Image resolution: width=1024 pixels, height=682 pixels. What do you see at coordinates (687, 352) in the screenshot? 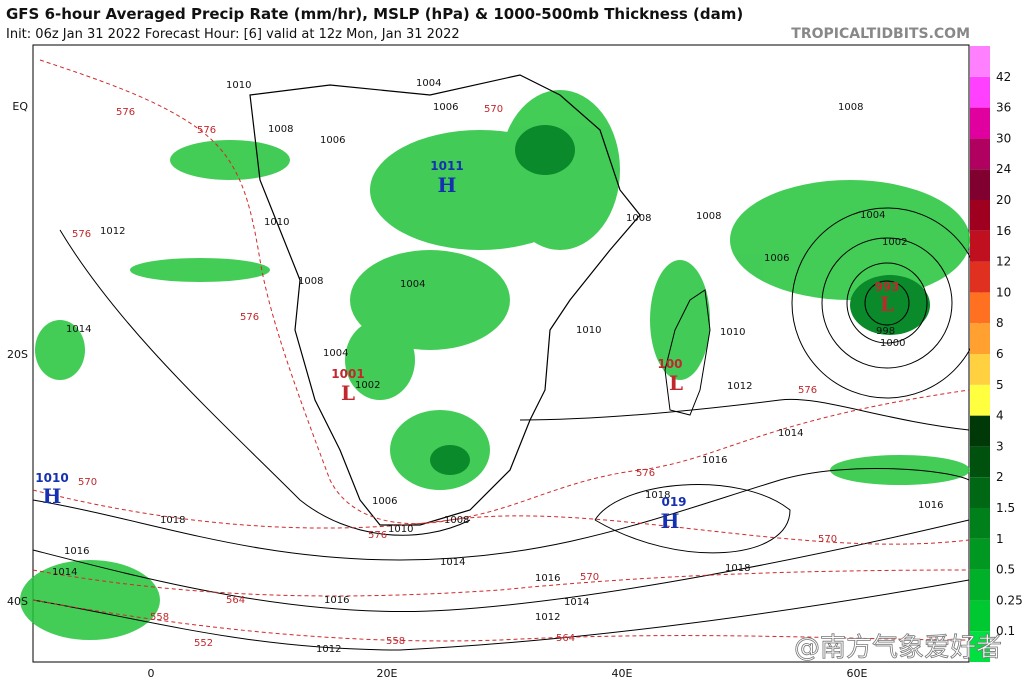
I see `madagascar` at bounding box center [687, 352].